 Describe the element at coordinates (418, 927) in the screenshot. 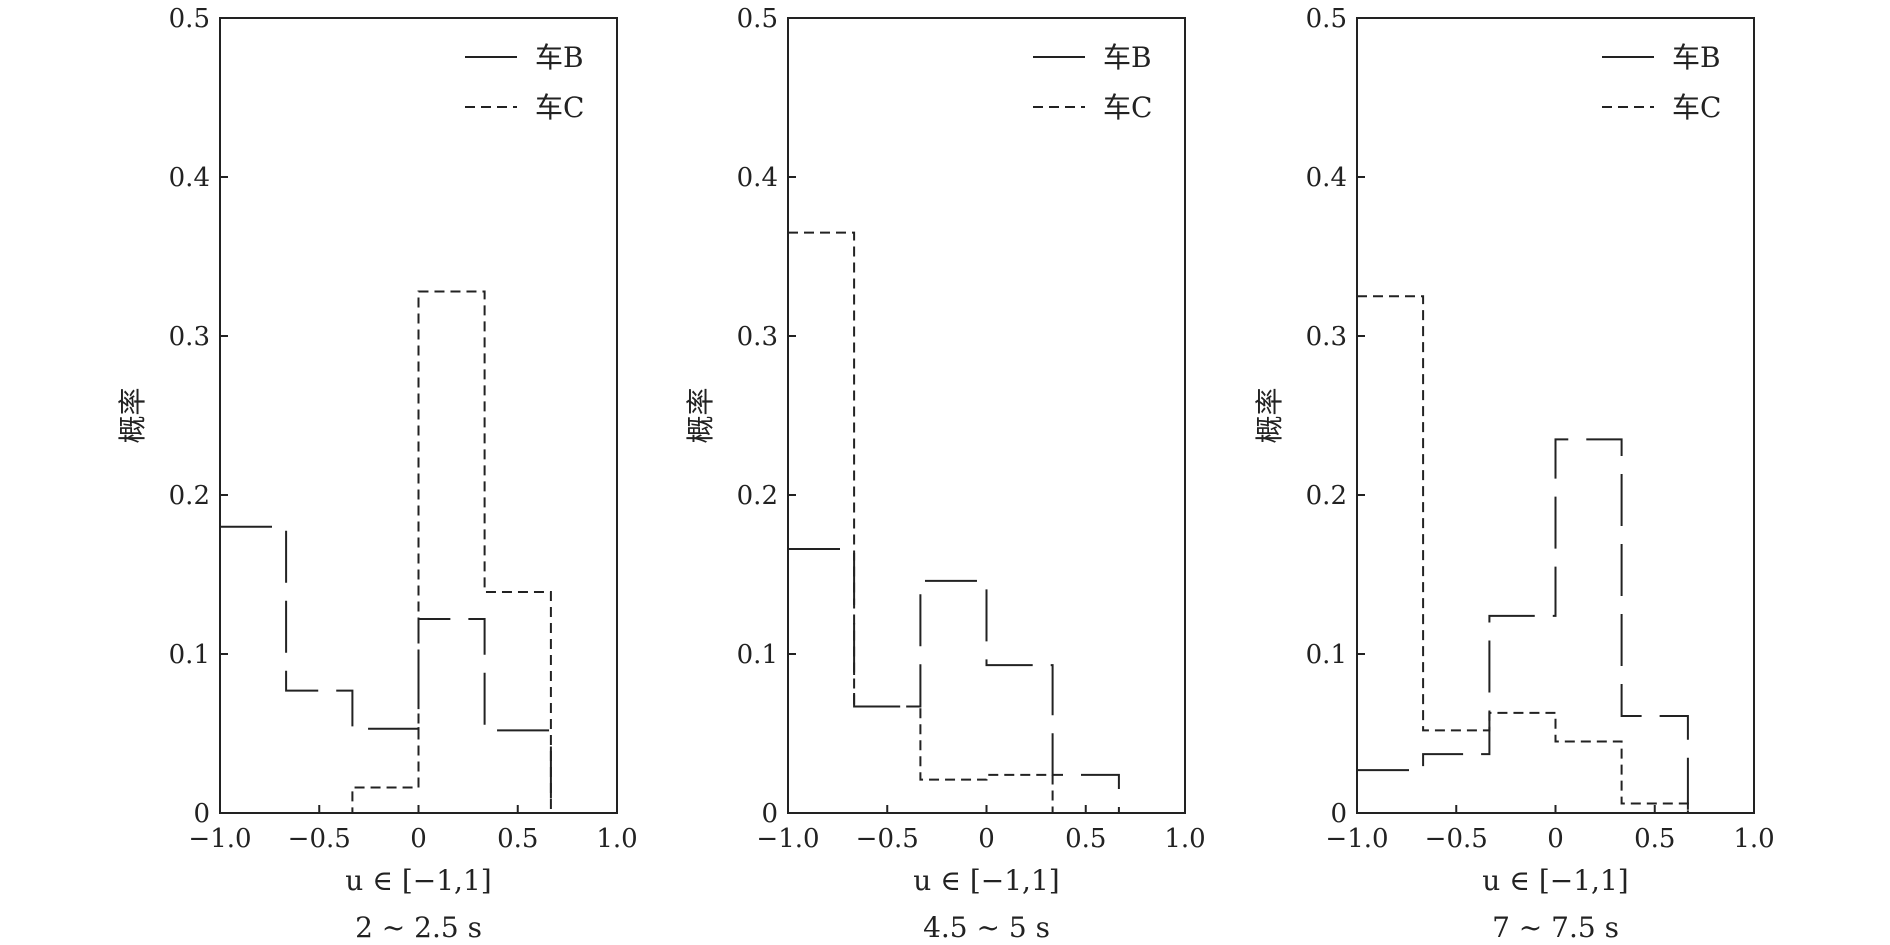

I see `panel-subtitle: 2 ~ 2.5 s` at that location.